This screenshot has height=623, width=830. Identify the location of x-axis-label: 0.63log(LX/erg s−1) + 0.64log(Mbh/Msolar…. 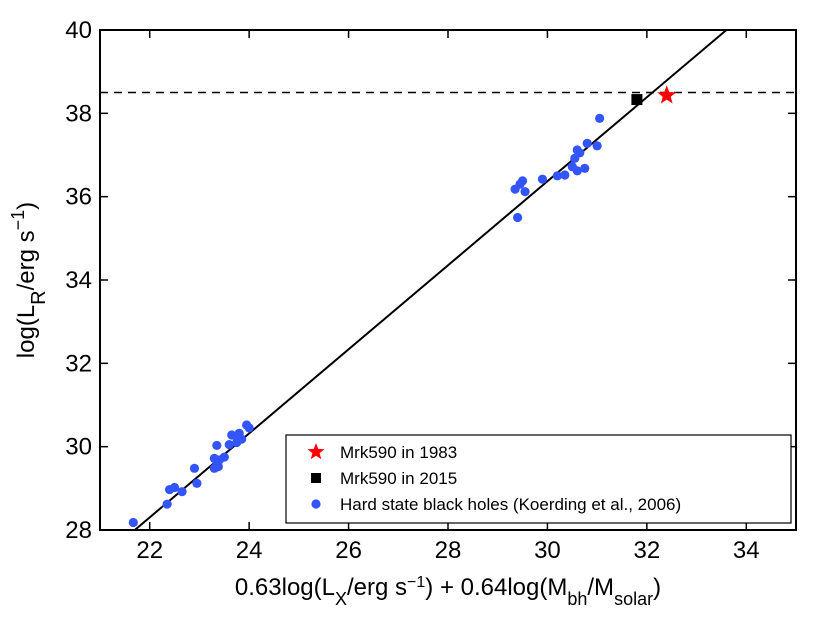
(448, 592).